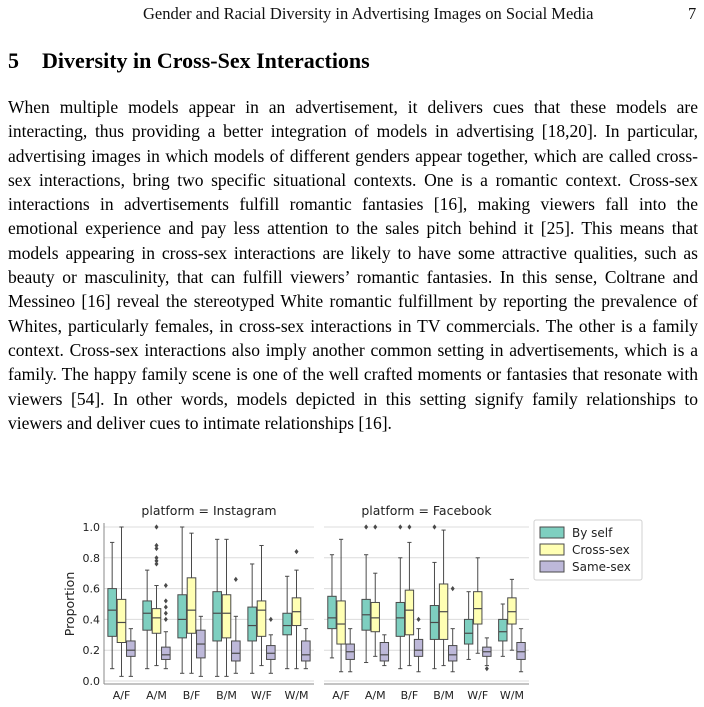  Describe the element at coordinates (69, 604) in the screenshot. I see `y-axis-label: Proportion` at that location.